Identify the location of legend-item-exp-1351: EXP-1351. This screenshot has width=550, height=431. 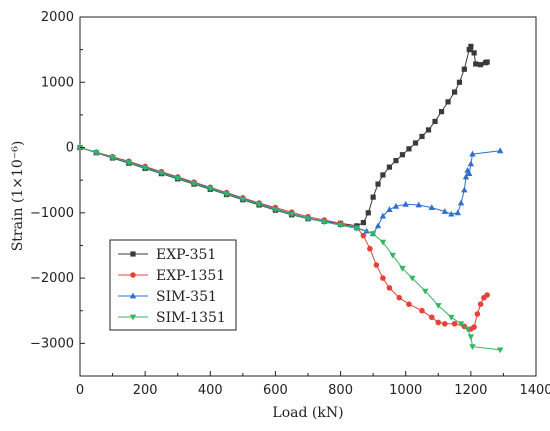
(171, 276).